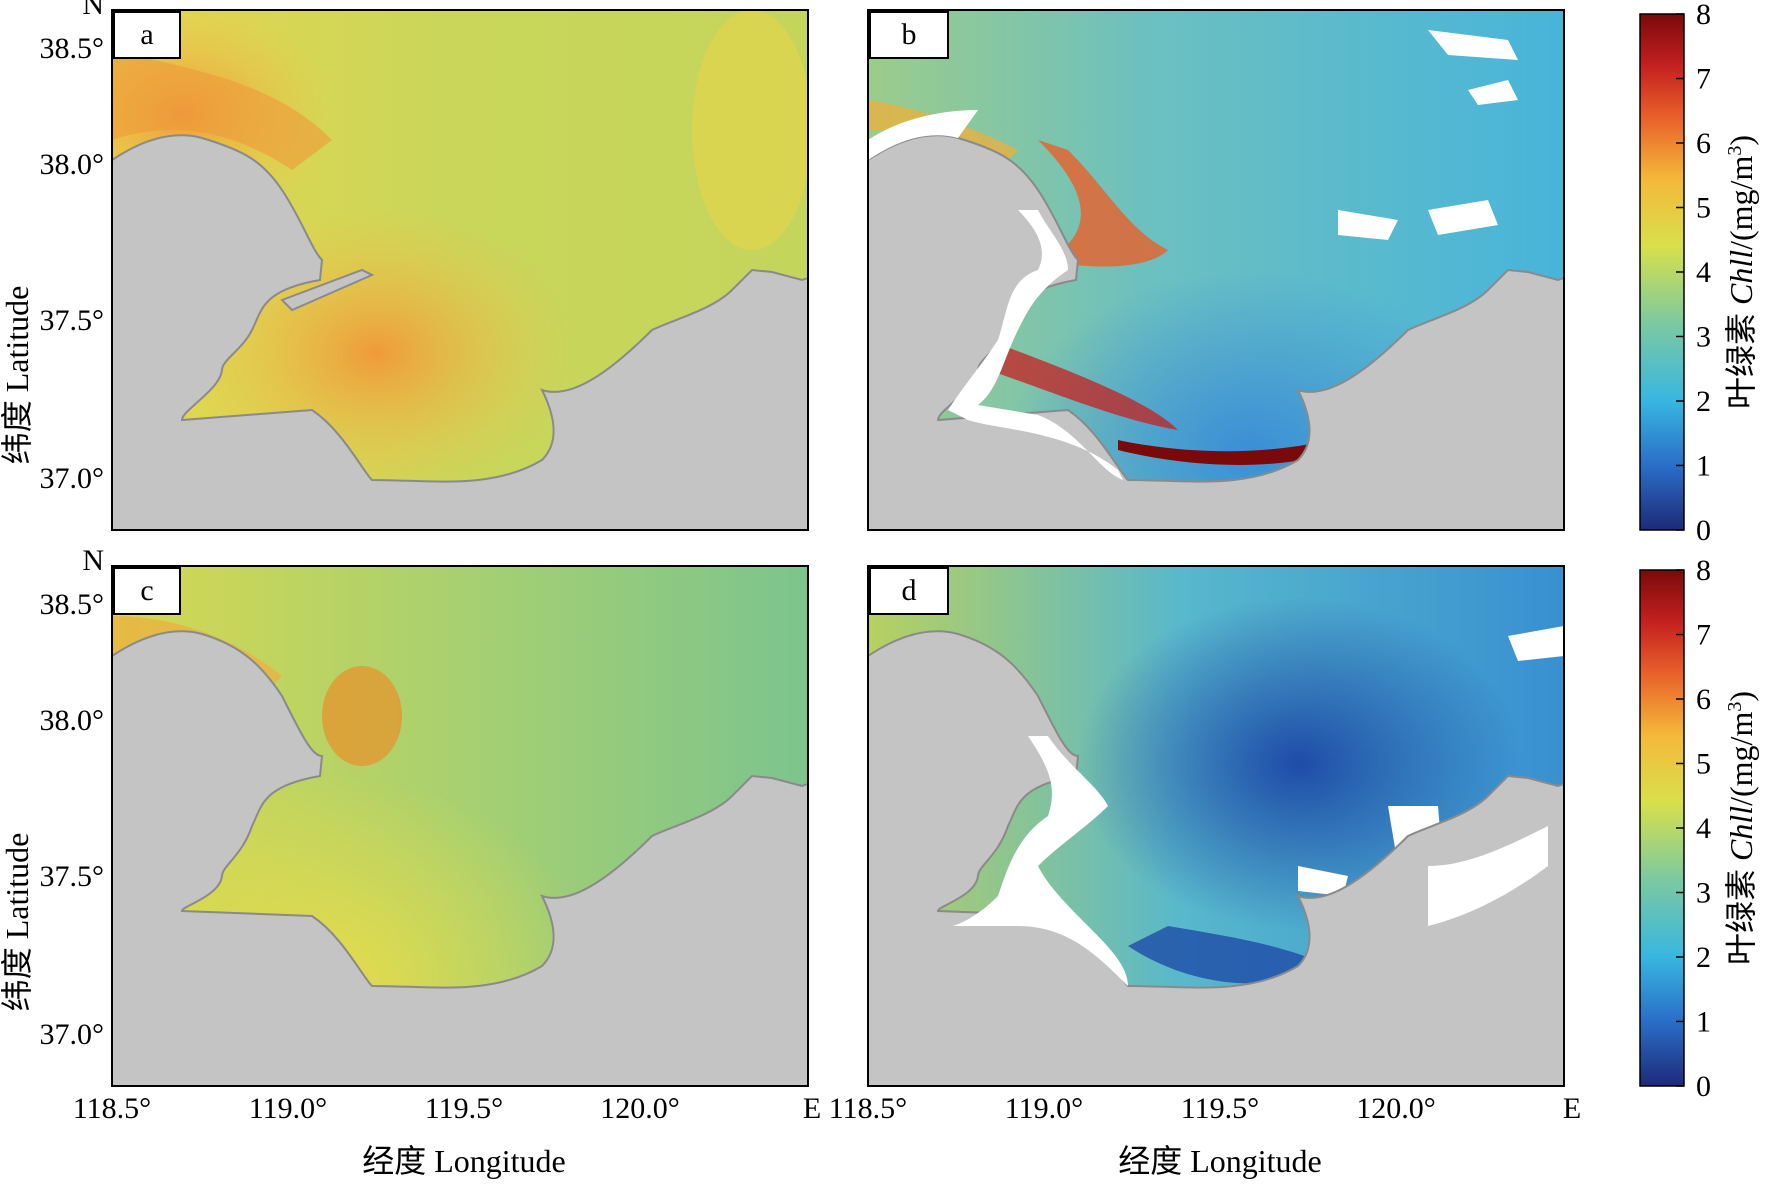  I want to click on panel-label-a: a, so click(146, 34).